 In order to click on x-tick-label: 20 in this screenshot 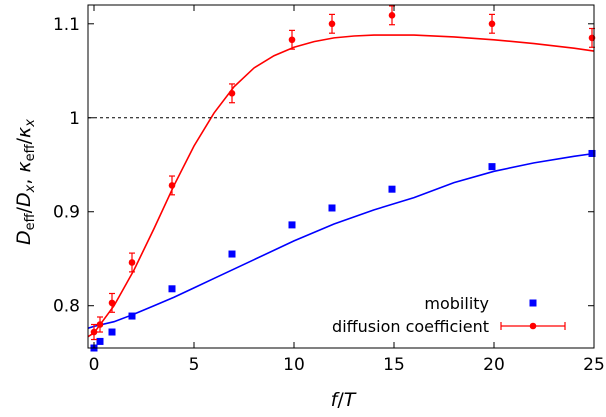, I will do `click(494, 365)`.